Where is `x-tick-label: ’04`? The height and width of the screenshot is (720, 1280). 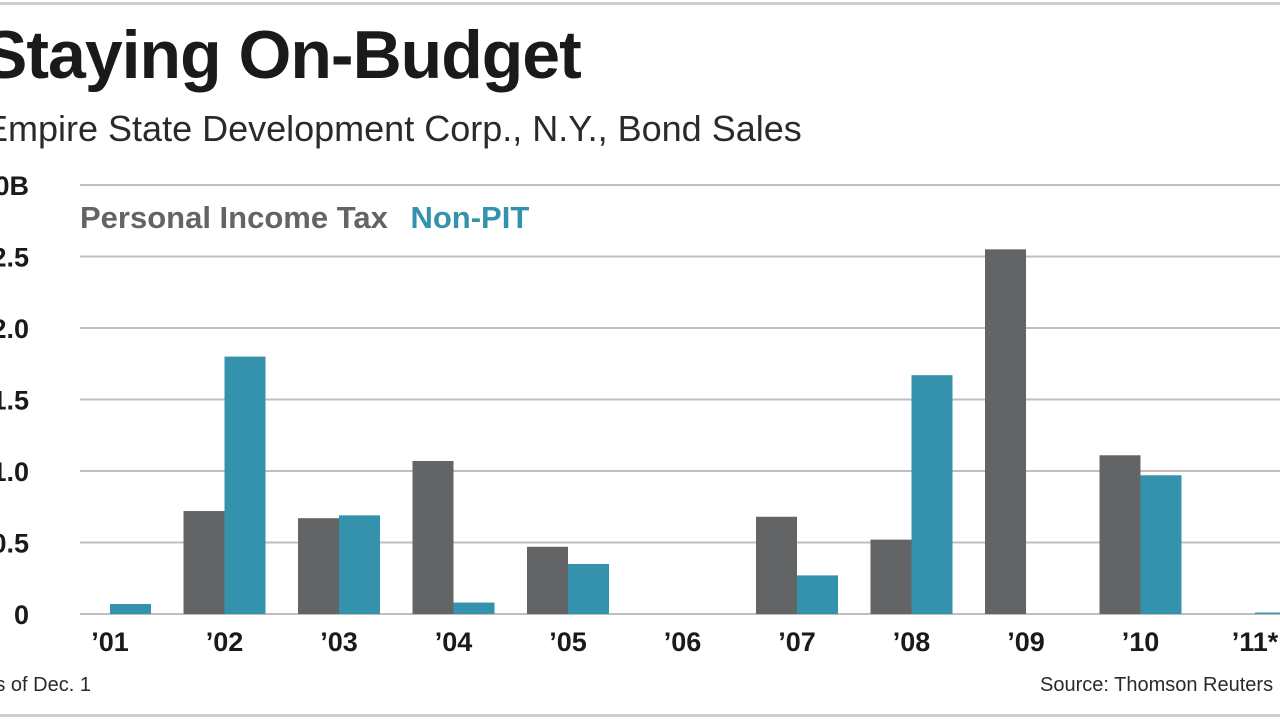
x-tick-label: ’04 is located at coordinates (454, 642).